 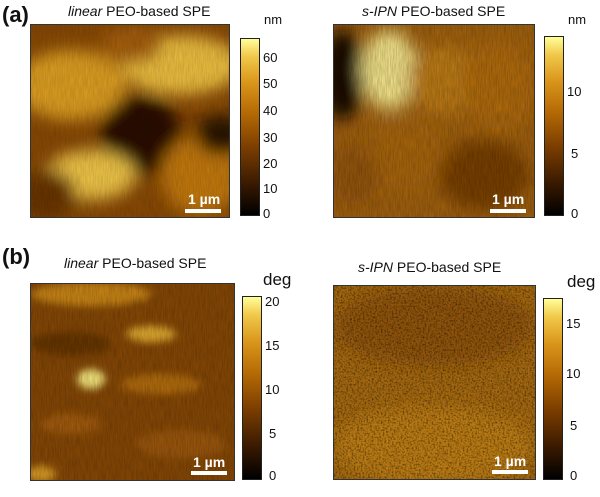 I want to click on colorbar-phase-linear, so click(x=252, y=388).